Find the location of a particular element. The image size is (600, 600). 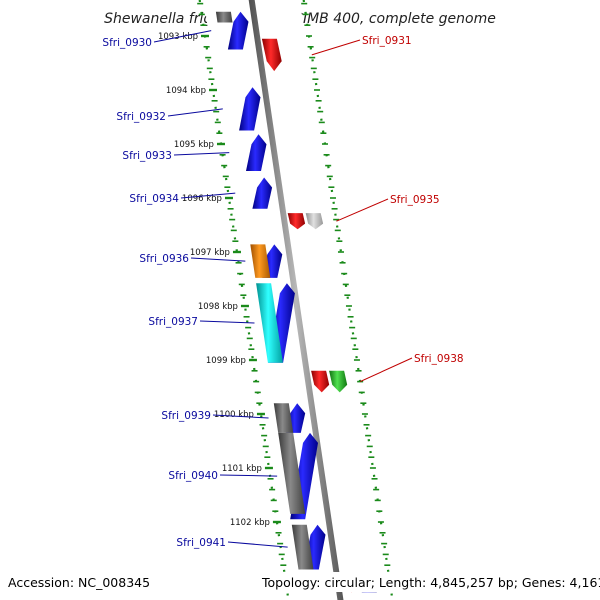

kbp-tick-label: 1095 kbp is located at coordinates (194, 145).